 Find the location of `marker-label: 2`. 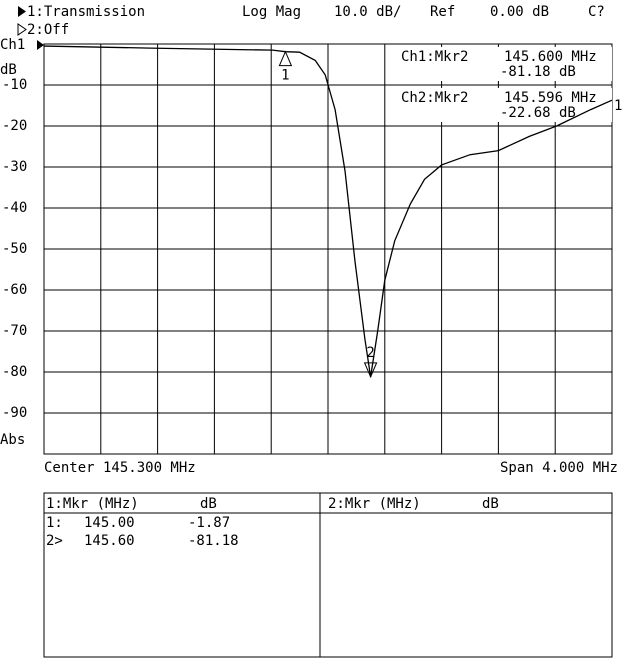

marker-label: 2 is located at coordinates (370, 353).